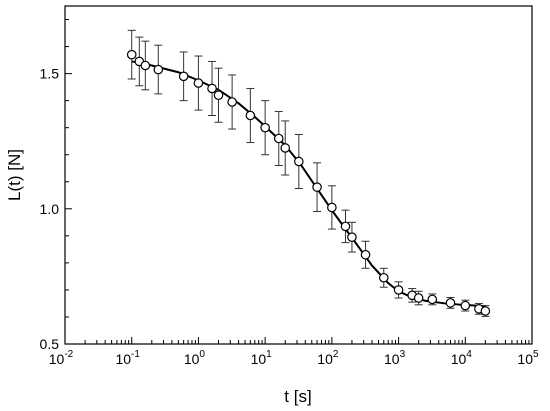  I want to click on y-tick-label: 0.5, so click(50, 344).